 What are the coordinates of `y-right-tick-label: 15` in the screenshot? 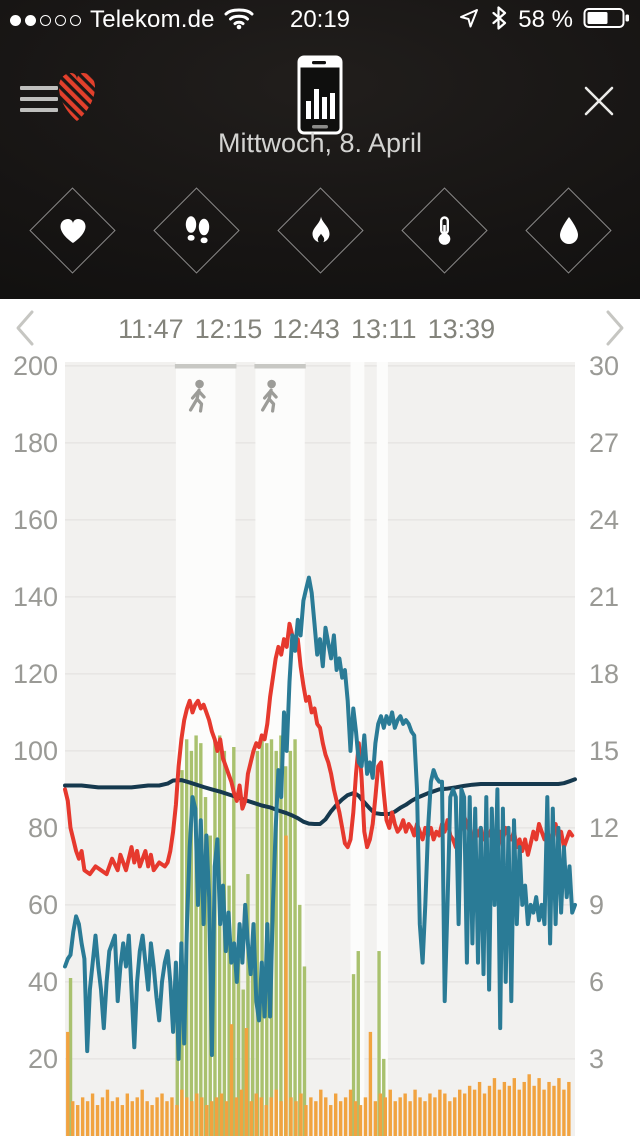 It's located at (604, 751).